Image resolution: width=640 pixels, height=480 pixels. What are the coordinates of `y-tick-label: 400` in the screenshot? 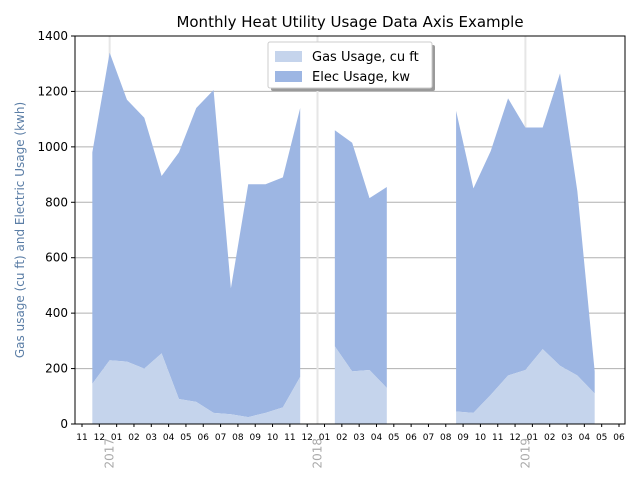 It's located at (56, 313).